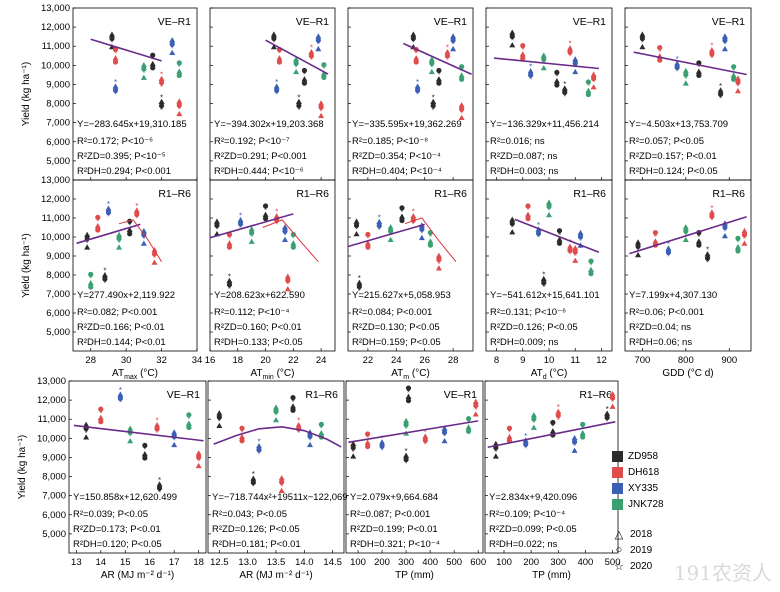 Image resolution: width=780 pixels, height=592 pixels. What do you see at coordinates (121, 342) in the screenshot?
I see `stat-line: R²DH=0.144; P<0.01` at bounding box center [121, 342].